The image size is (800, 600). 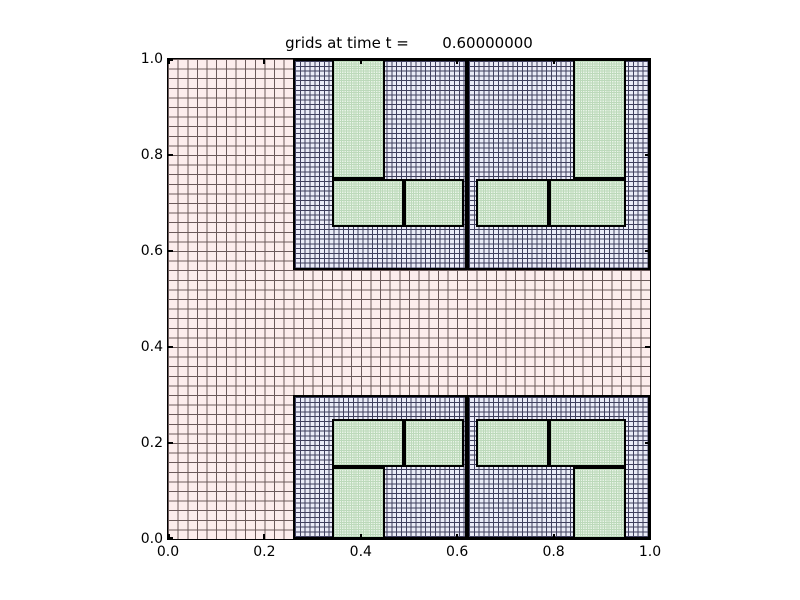 I want to click on x-tick-label: 0.8, so click(x=553, y=552).